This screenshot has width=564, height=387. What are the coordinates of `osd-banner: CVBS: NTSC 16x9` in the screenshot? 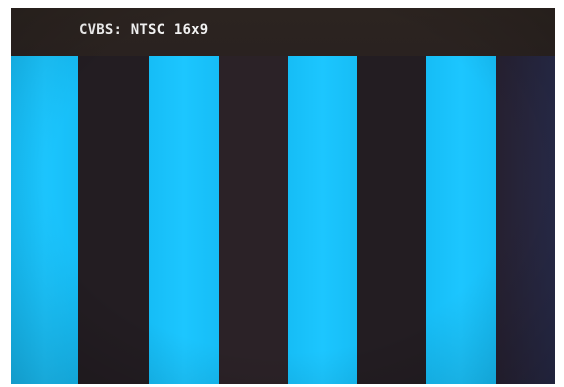 It's located at (283, 32).